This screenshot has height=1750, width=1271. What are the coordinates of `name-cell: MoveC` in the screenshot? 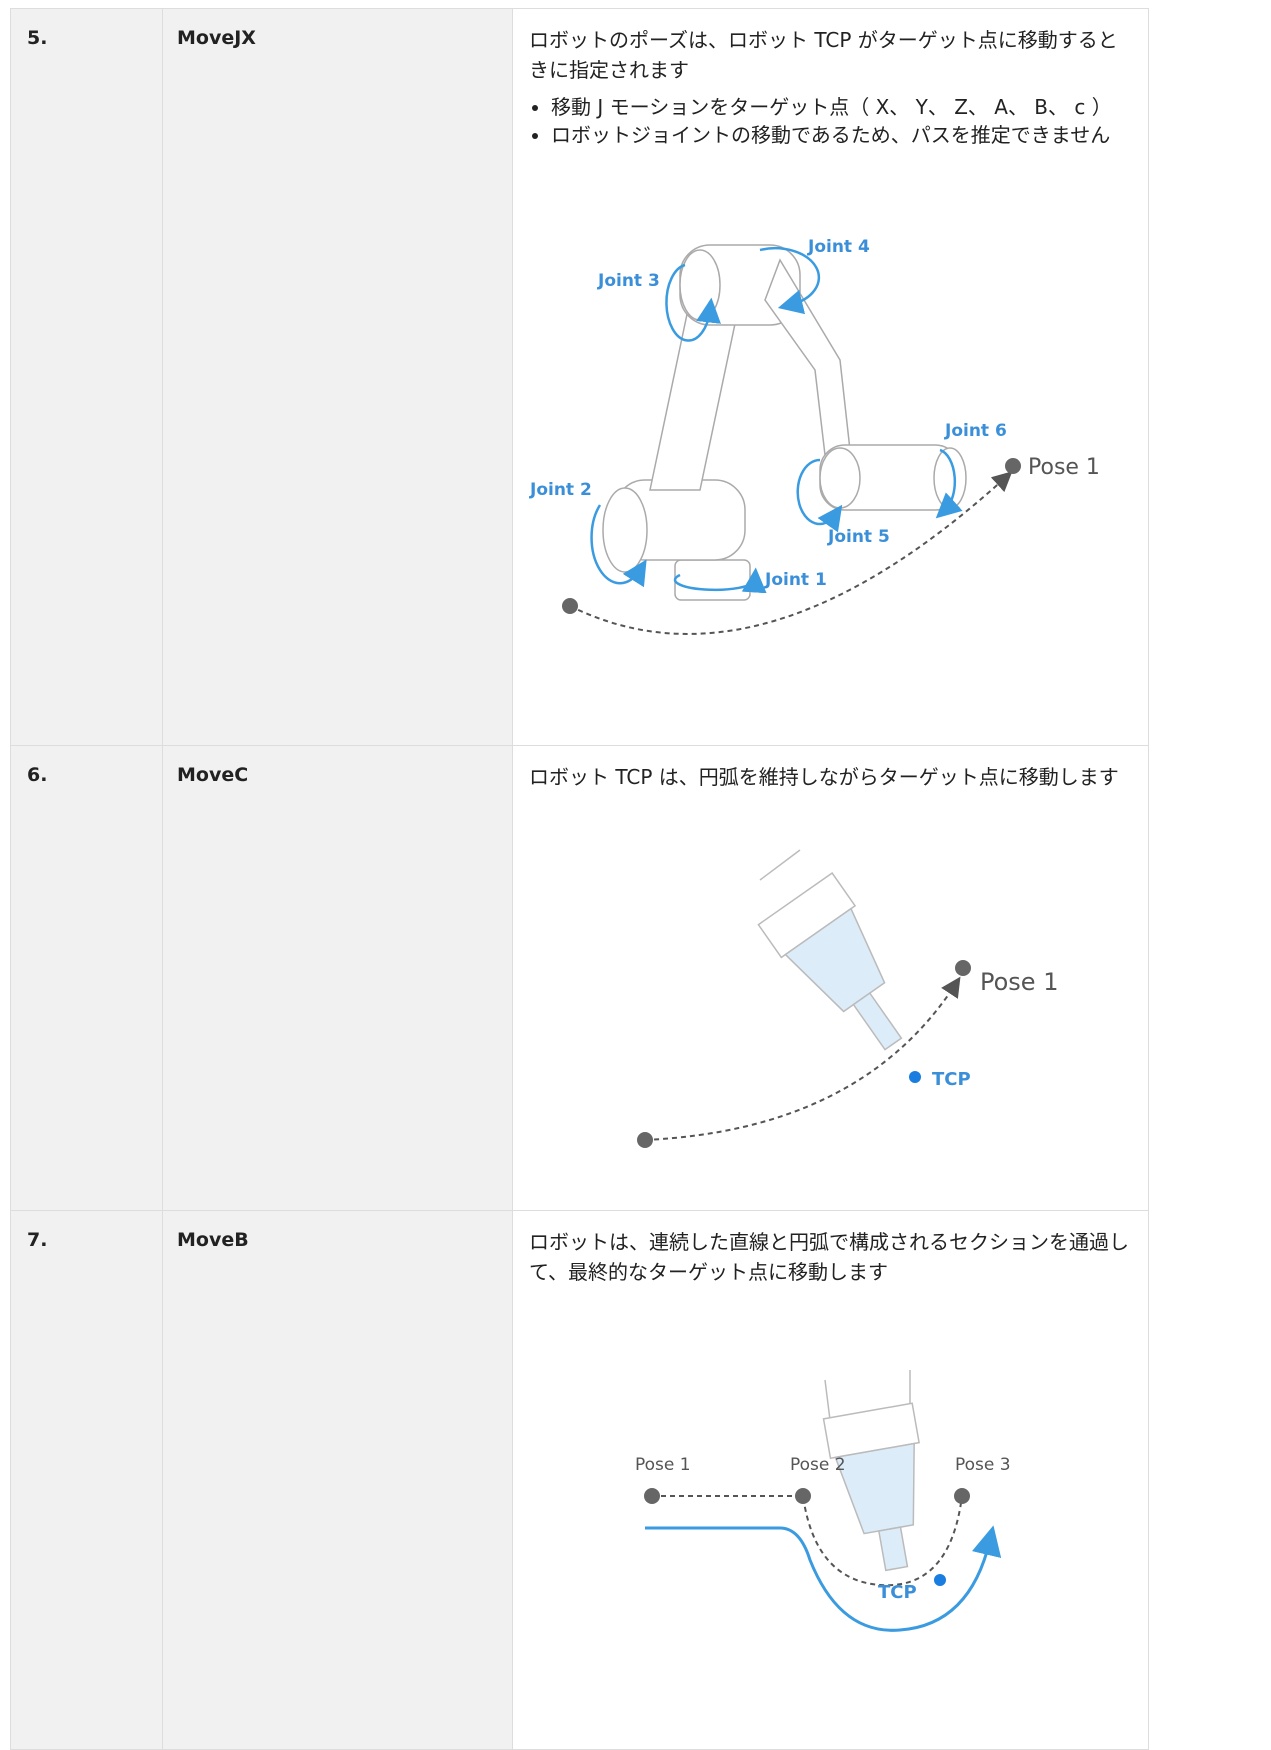 It's located at (337, 978).